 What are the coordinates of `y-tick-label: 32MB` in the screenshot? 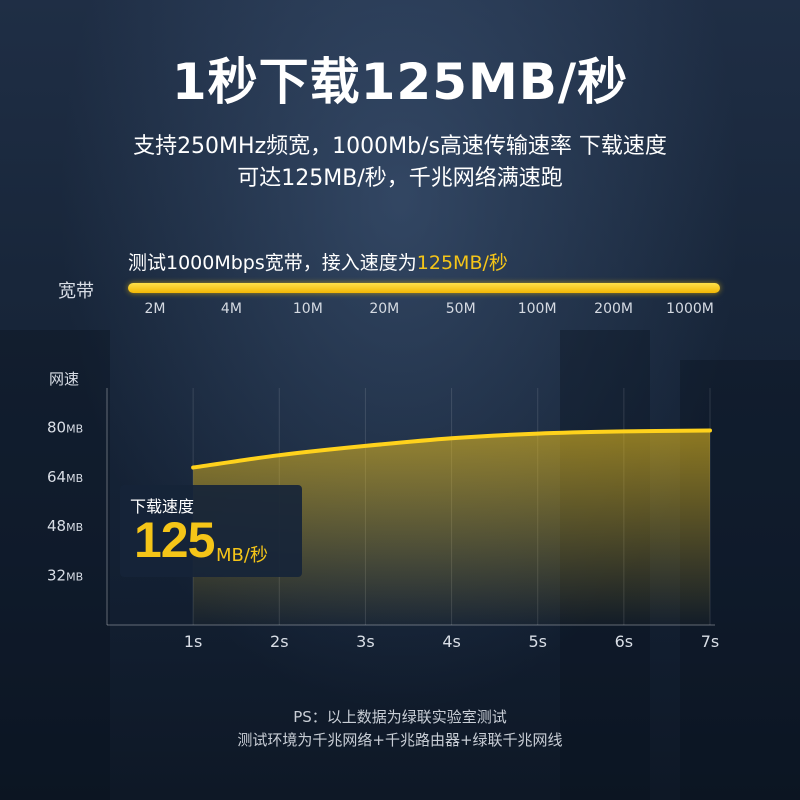 It's located at (65, 576).